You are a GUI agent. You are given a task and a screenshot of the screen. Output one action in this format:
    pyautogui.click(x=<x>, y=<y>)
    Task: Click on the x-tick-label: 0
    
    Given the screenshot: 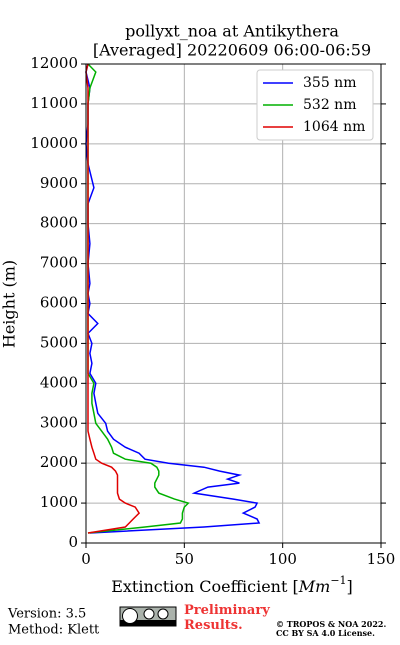 What is the action you would take?
    pyautogui.click(x=86, y=559)
    